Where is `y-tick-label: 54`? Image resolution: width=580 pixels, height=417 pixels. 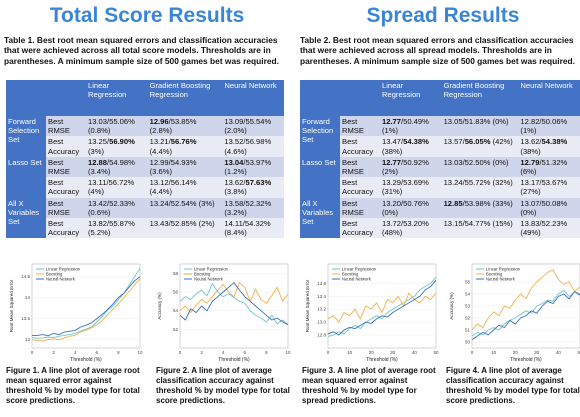 y-tick-label: 54 is located at coordinates (176, 310).